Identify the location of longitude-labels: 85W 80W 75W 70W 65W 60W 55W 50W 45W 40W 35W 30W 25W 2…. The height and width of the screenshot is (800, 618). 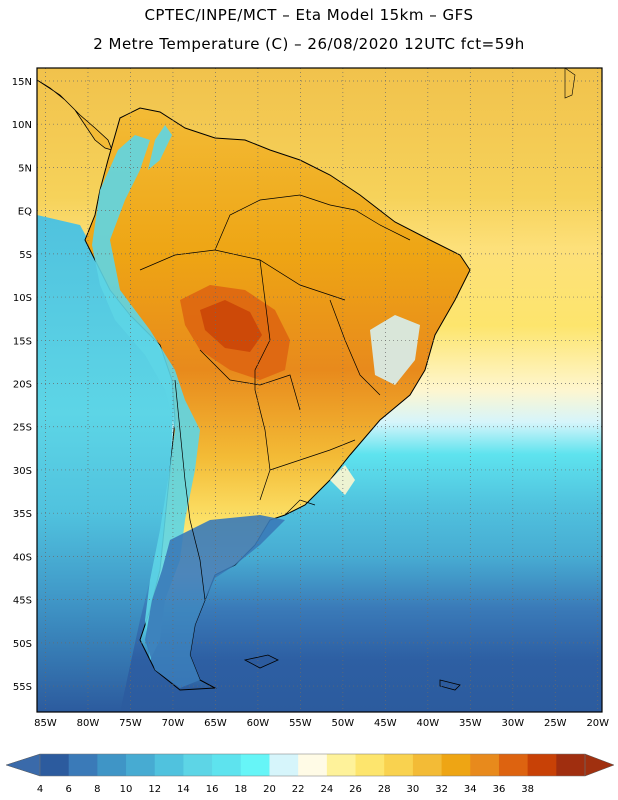
(321, 723).